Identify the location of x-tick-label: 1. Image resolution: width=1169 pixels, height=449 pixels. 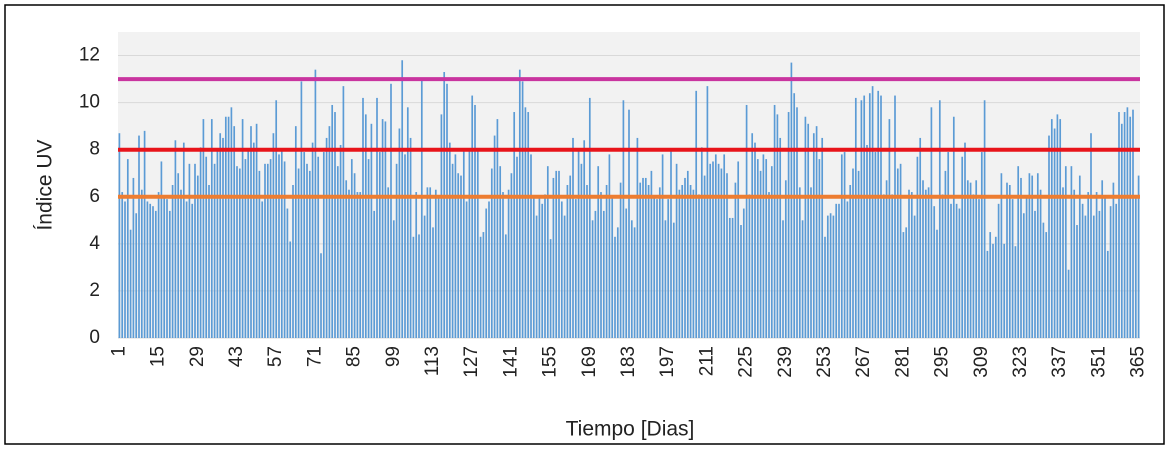
(118, 351).